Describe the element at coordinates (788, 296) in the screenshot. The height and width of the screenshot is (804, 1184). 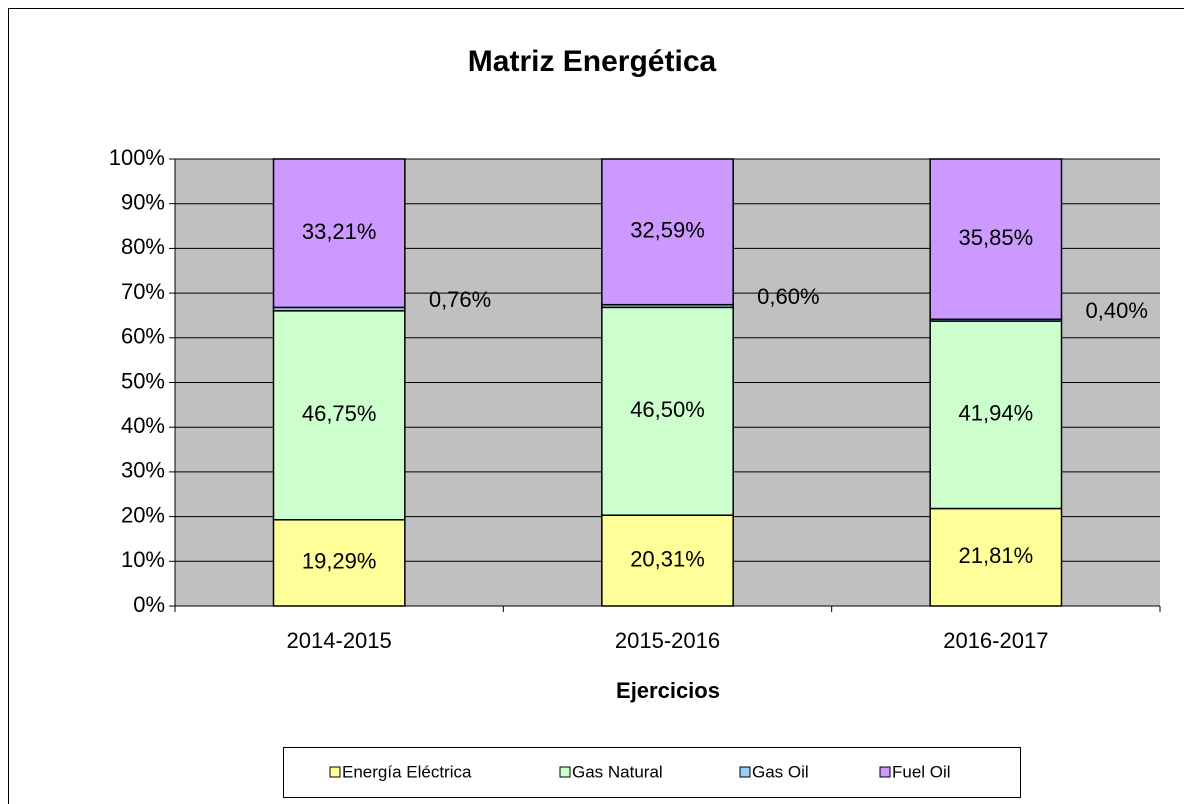
I see `data-label: 0,60%` at that location.